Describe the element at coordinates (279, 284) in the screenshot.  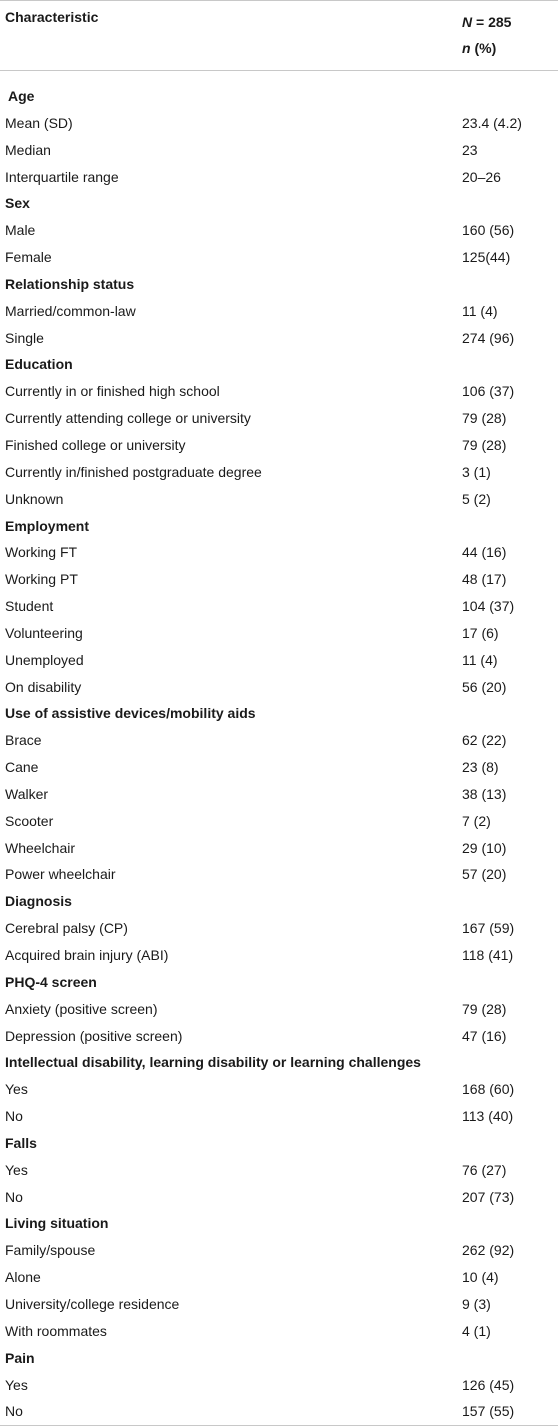
I see `section-header-row: Relationship status` at that location.